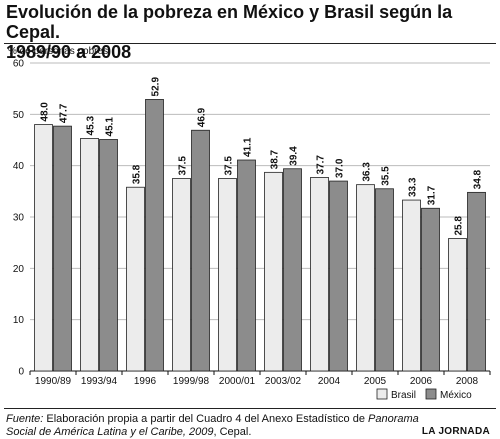 The width and height of the screenshot is (500, 439). I want to click on bar-value-label: 33.3, so click(413, 187).